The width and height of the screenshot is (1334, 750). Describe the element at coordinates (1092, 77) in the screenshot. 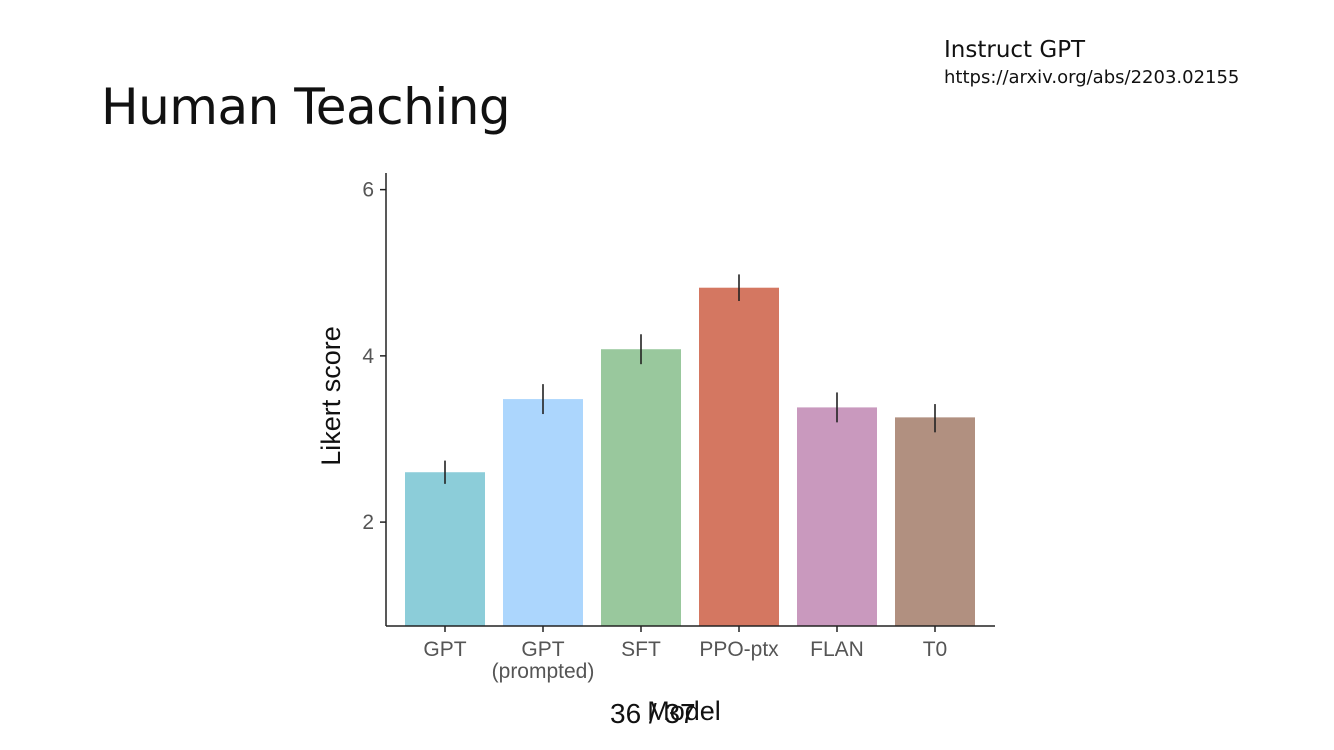

I see `reference-link: https://arxiv.org/abs/2203.02155` at that location.